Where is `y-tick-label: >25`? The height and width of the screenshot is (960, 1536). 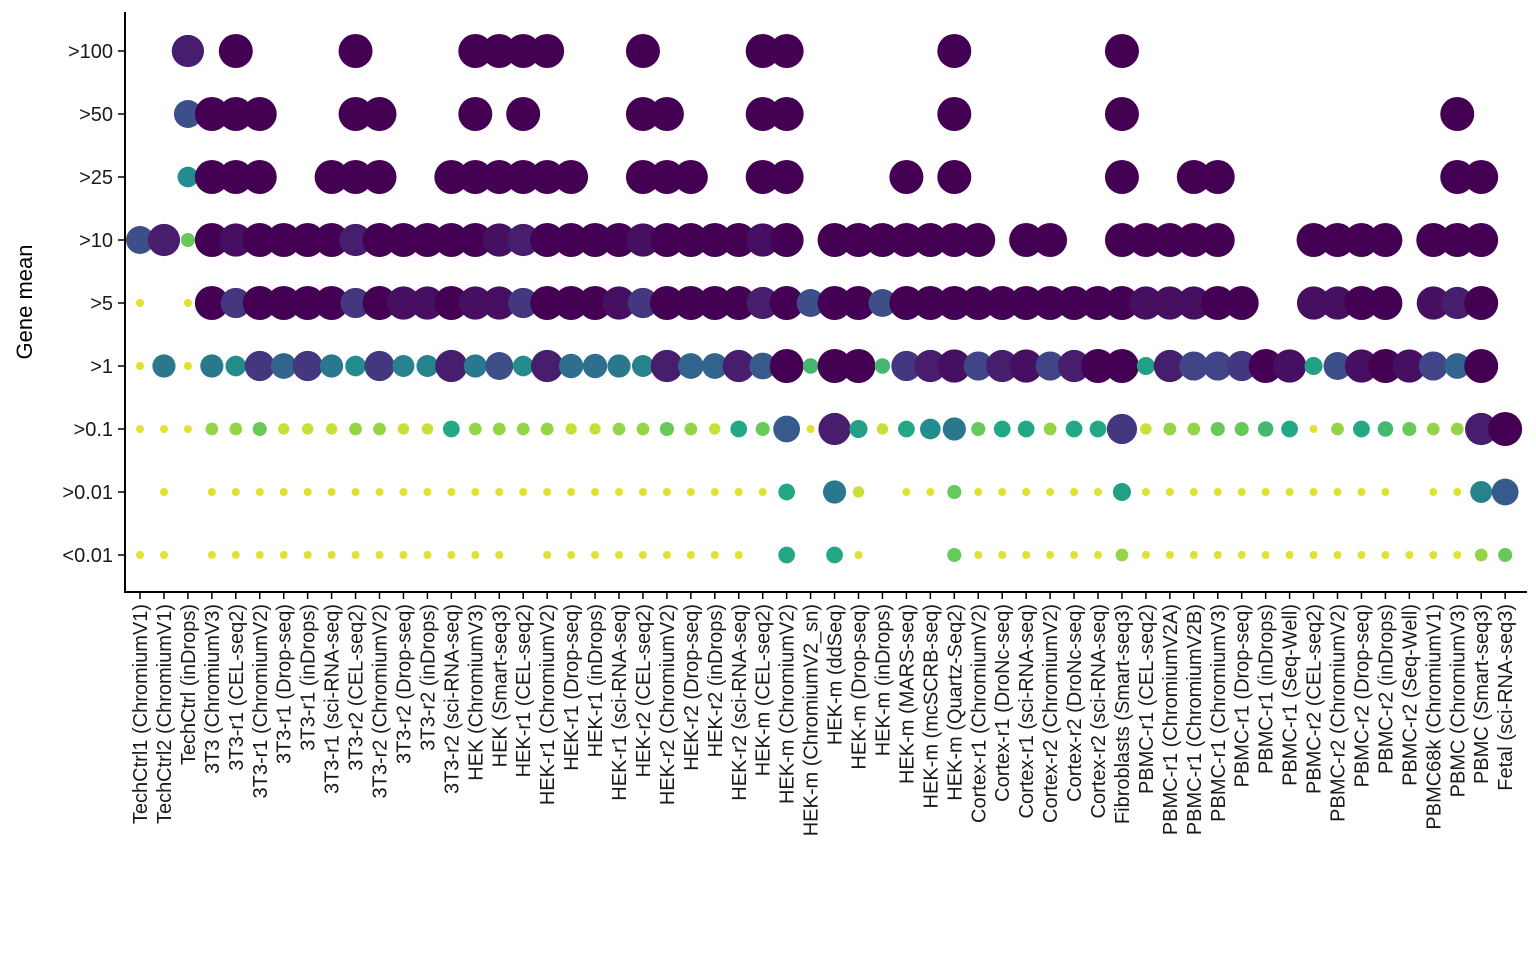
y-tick-label: >25 is located at coordinates (96, 178).